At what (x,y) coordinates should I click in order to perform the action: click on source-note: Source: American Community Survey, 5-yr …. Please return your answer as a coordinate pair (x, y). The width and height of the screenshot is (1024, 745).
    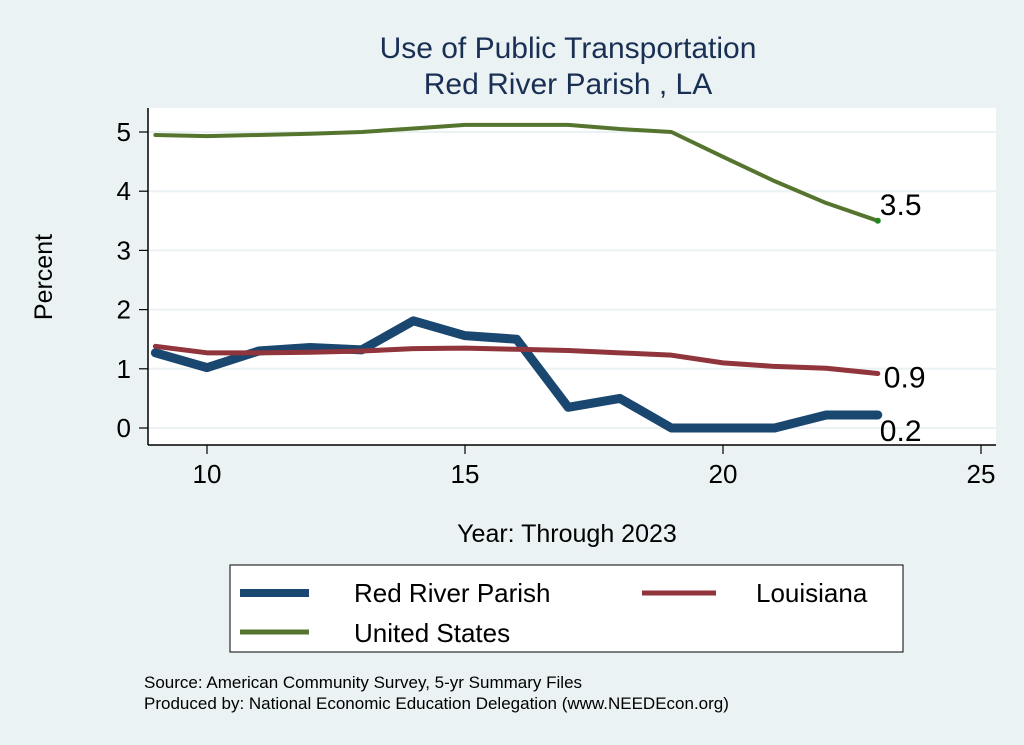
    Looking at the image, I should click on (363, 682).